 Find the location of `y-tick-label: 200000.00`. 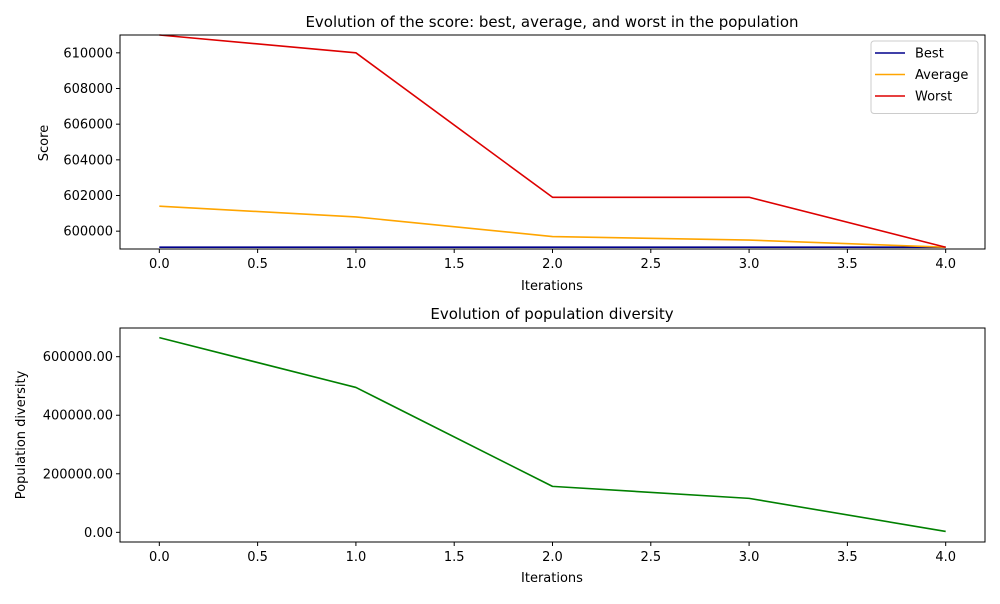

y-tick-label: 200000.00 is located at coordinates (78, 474).